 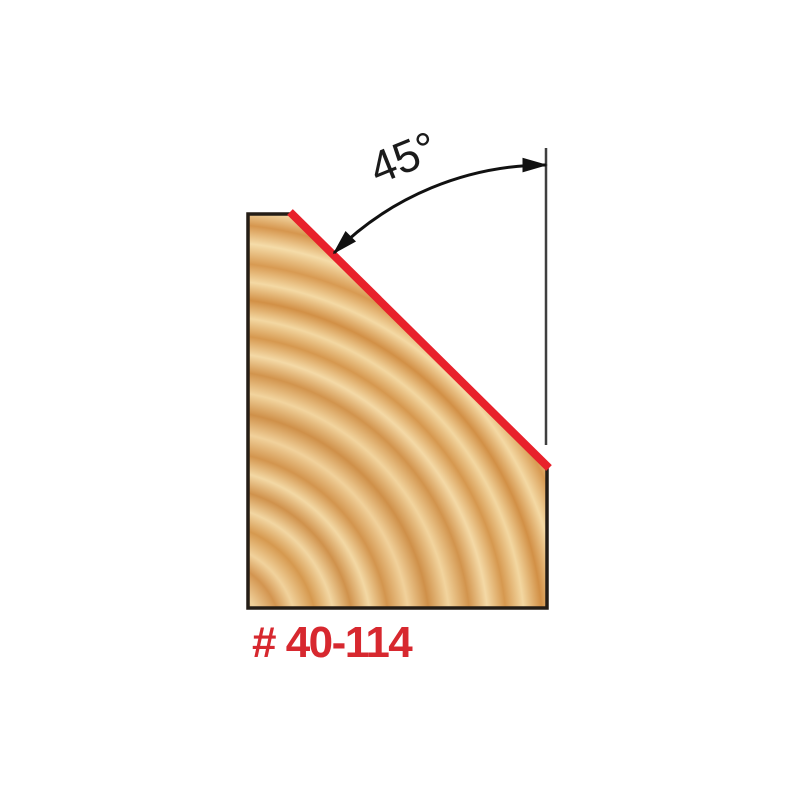 What do you see at coordinates (419, 340) in the screenshot?
I see `chamfer-edge-highlight` at bounding box center [419, 340].